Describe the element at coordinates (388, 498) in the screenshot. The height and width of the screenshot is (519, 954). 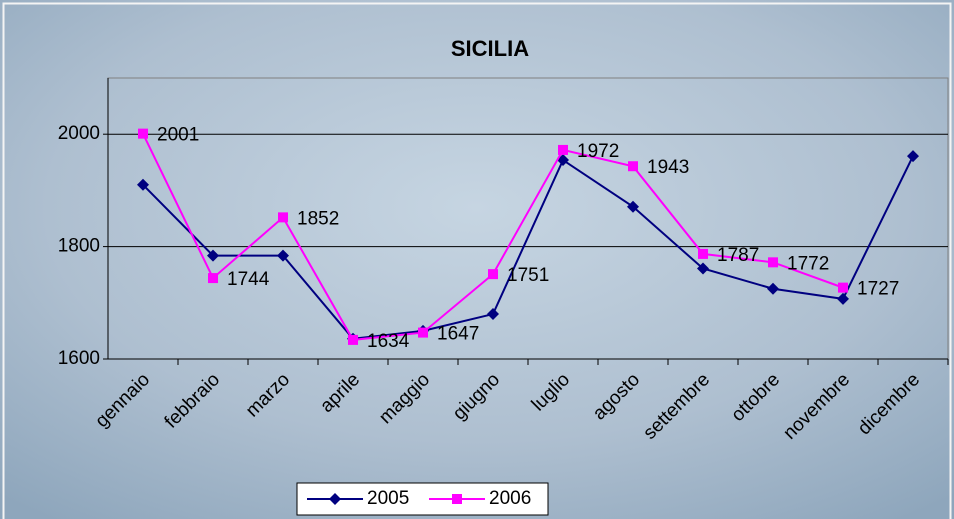
I see `legend-label: 2005` at that location.